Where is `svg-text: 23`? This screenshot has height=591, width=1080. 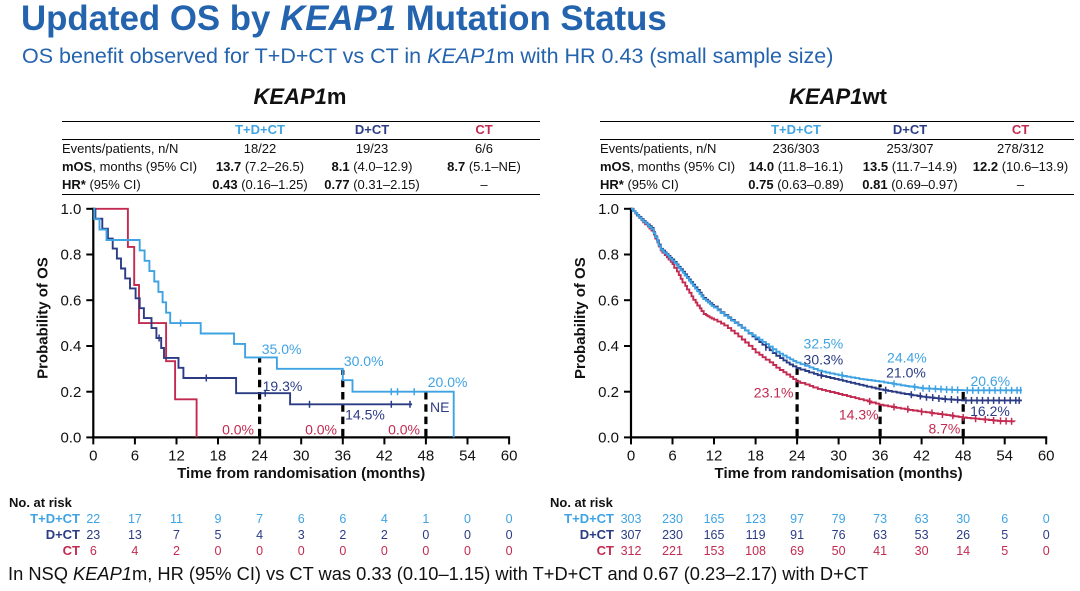 svg-text: 23 is located at coordinates (93, 535).